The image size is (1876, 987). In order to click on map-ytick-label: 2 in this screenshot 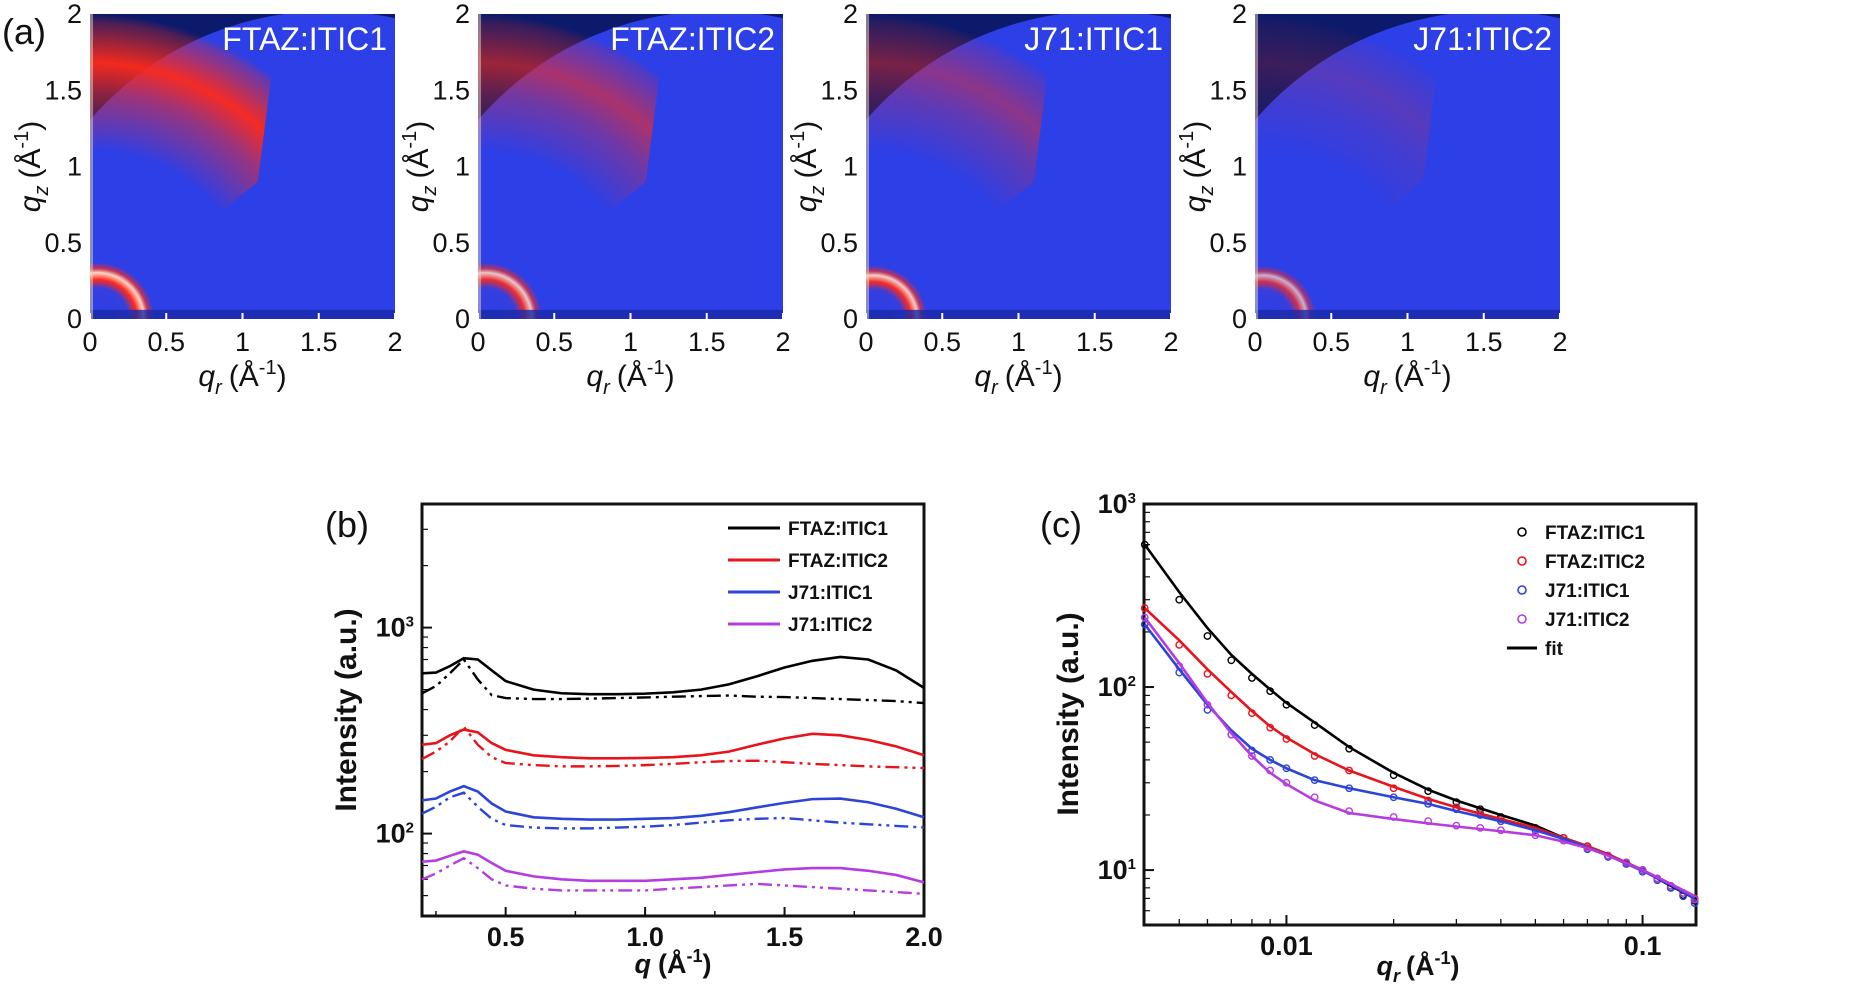, I will do `click(74, 14)`.